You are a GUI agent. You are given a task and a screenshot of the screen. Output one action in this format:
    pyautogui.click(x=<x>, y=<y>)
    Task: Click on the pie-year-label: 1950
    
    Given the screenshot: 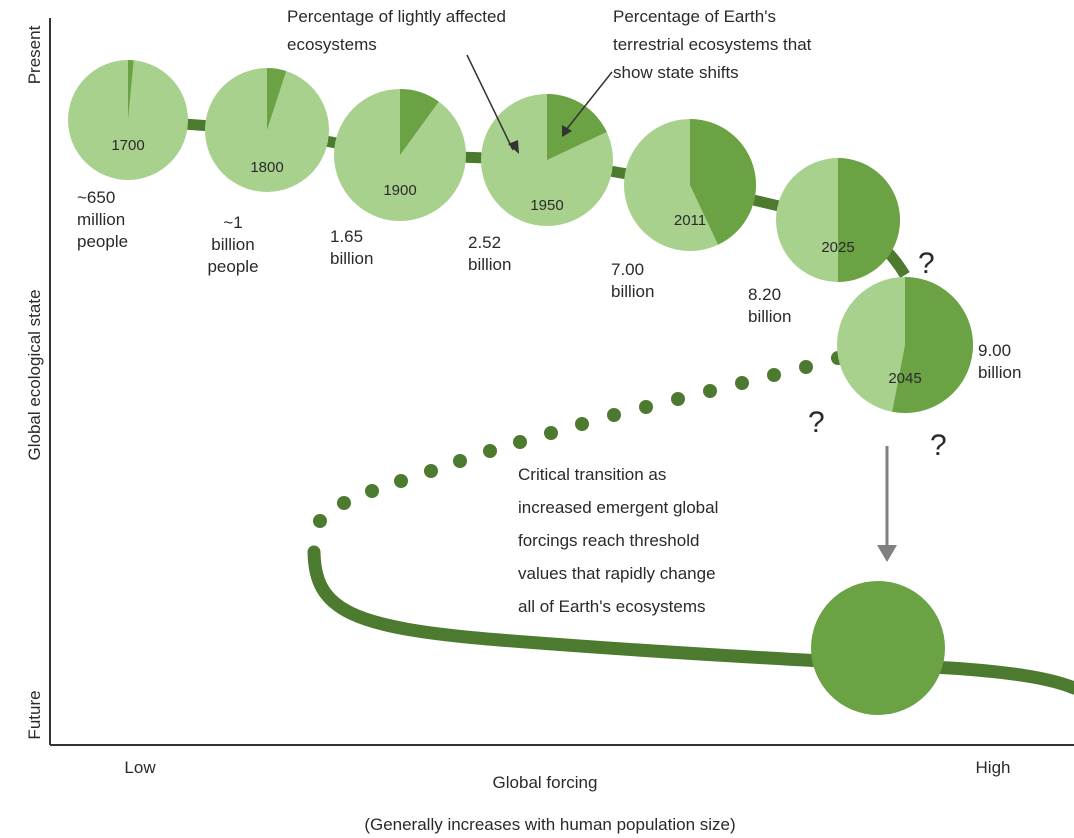 What is the action you would take?
    pyautogui.click(x=546, y=205)
    